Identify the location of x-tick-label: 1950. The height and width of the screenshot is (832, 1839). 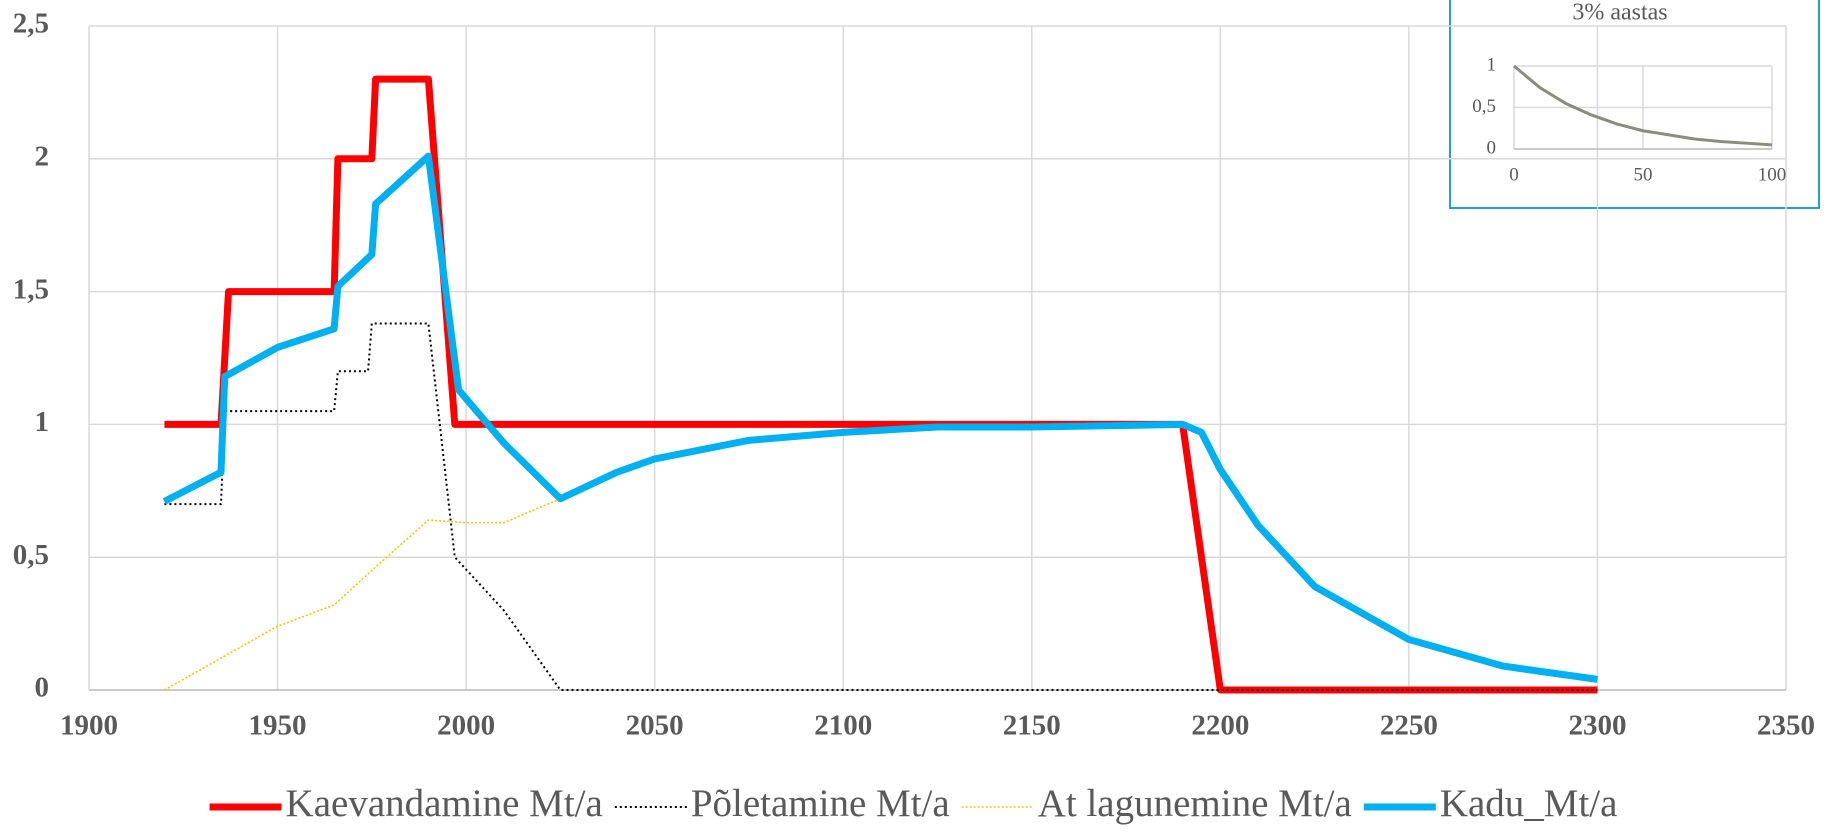
(278, 726).